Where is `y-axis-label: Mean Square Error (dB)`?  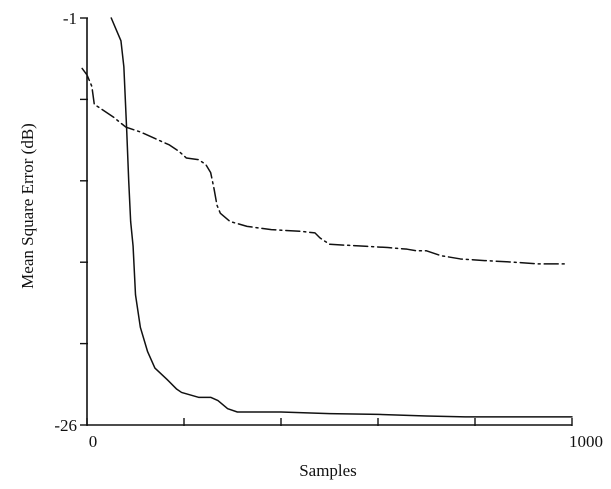
y-axis-label: Mean Square Error (dB) is located at coordinates (27, 206).